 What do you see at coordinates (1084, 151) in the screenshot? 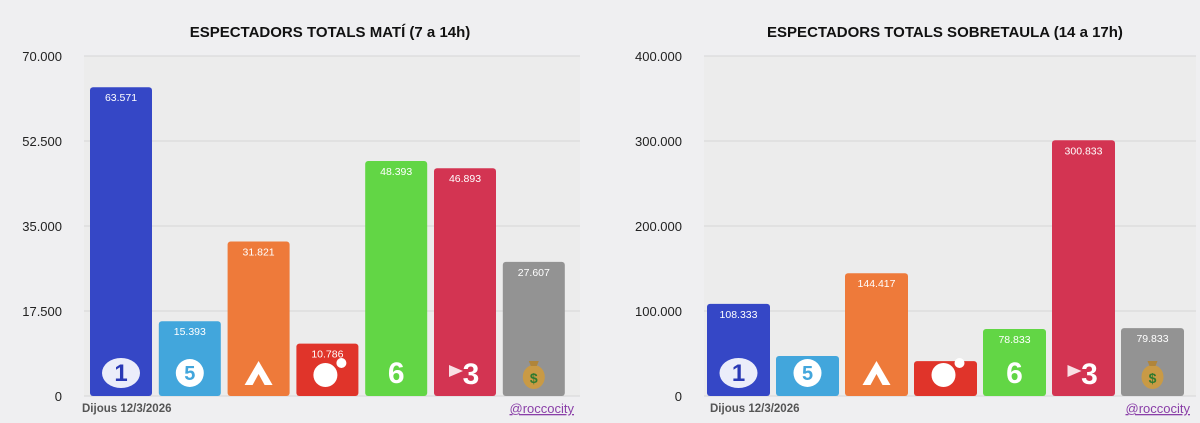
I see `value-label: 300.833` at bounding box center [1084, 151].